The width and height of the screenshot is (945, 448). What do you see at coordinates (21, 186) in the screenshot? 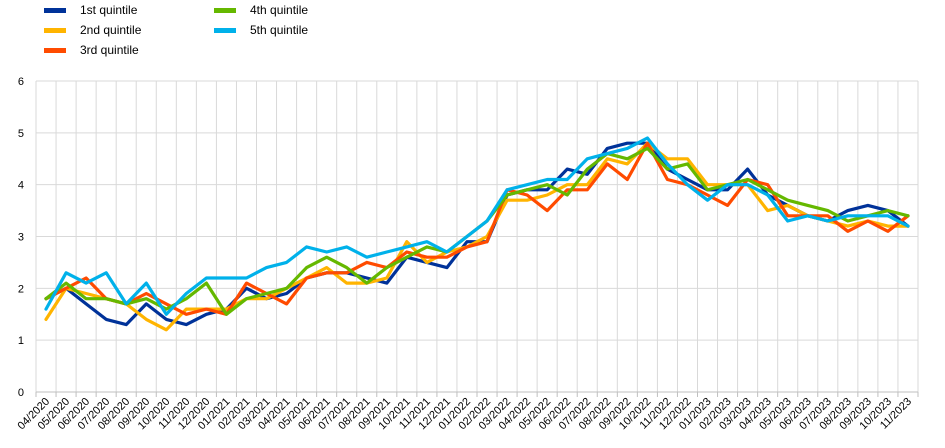
I see `y-tick-label: 4` at bounding box center [21, 186].